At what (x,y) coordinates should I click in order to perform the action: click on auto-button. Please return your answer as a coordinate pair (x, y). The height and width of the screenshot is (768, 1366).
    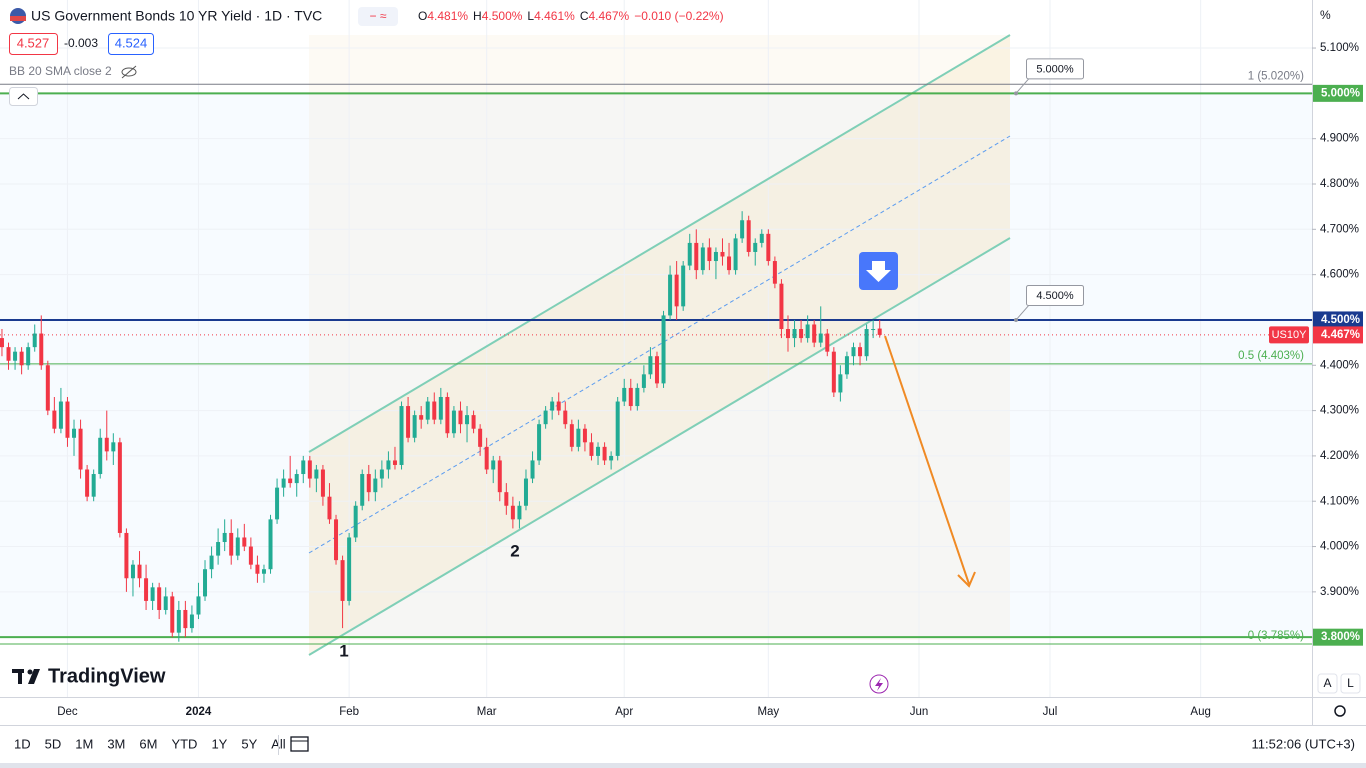
    Looking at the image, I should click on (1327, 683).